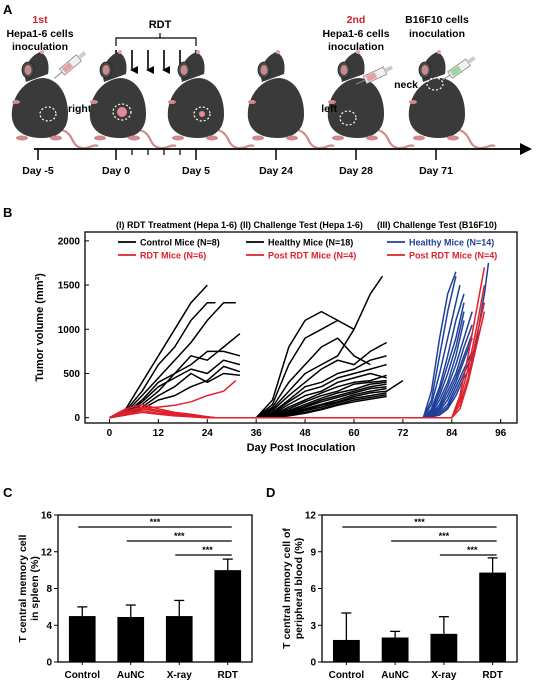 The image size is (536, 689). I want to click on x-tick-label: 84, so click(452, 433).